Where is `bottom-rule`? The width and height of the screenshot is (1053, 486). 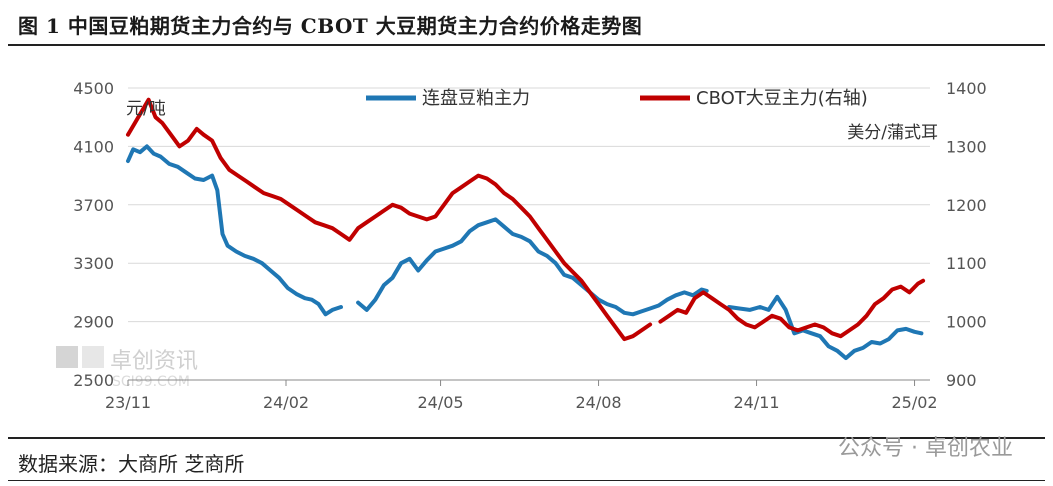
bottom-rule is located at coordinates (526, 480).